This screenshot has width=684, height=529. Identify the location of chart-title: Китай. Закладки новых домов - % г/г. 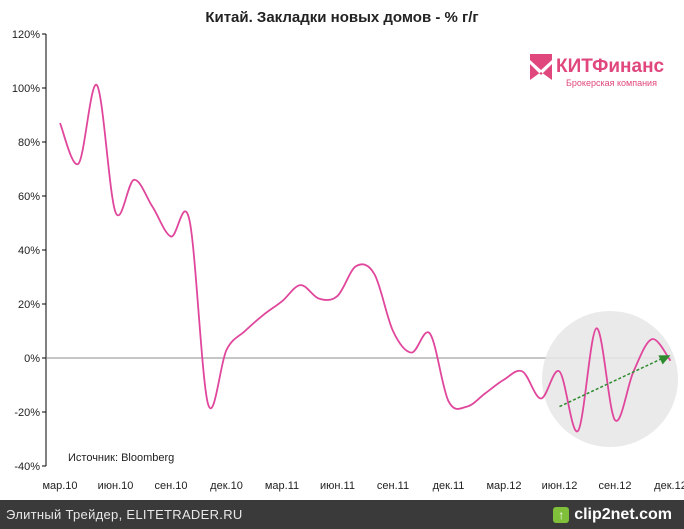
(341, 17).